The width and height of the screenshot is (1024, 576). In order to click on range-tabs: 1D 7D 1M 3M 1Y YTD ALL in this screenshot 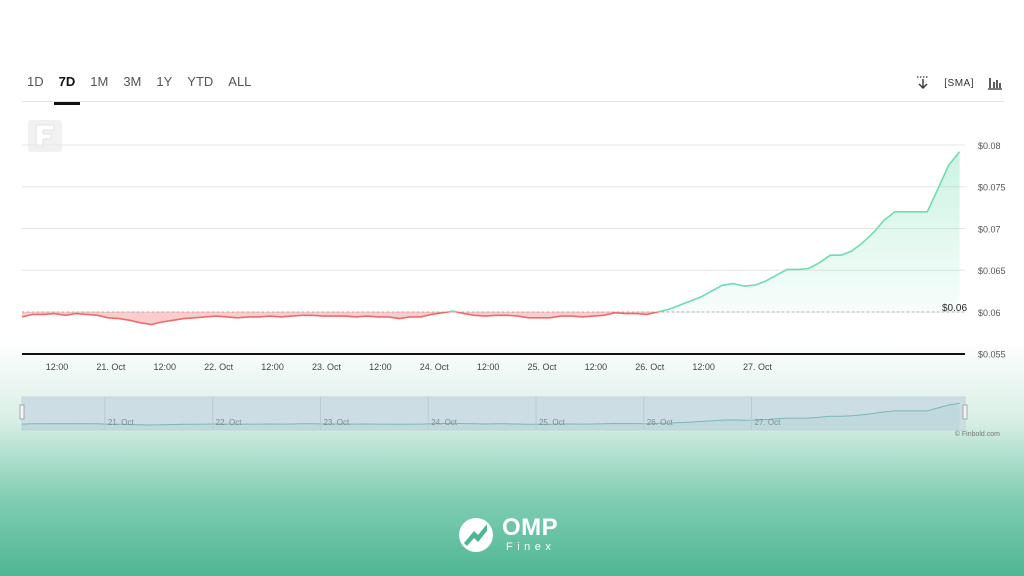, I will do `click(141, 89)`.